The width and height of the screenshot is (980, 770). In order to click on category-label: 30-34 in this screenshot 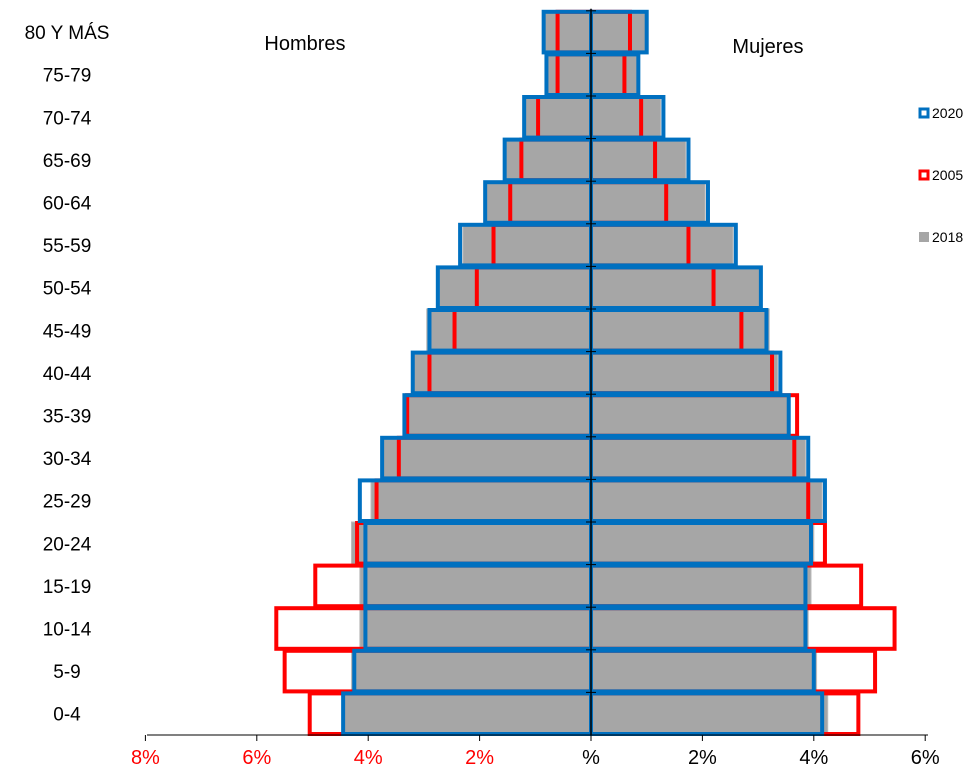, I will do `click(67, 459)`.